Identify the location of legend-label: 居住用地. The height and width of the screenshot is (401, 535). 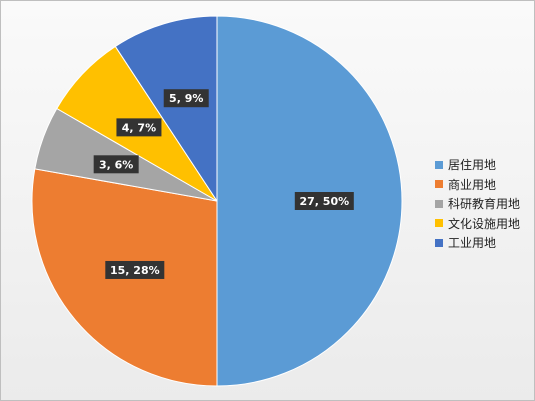
(472, 165).